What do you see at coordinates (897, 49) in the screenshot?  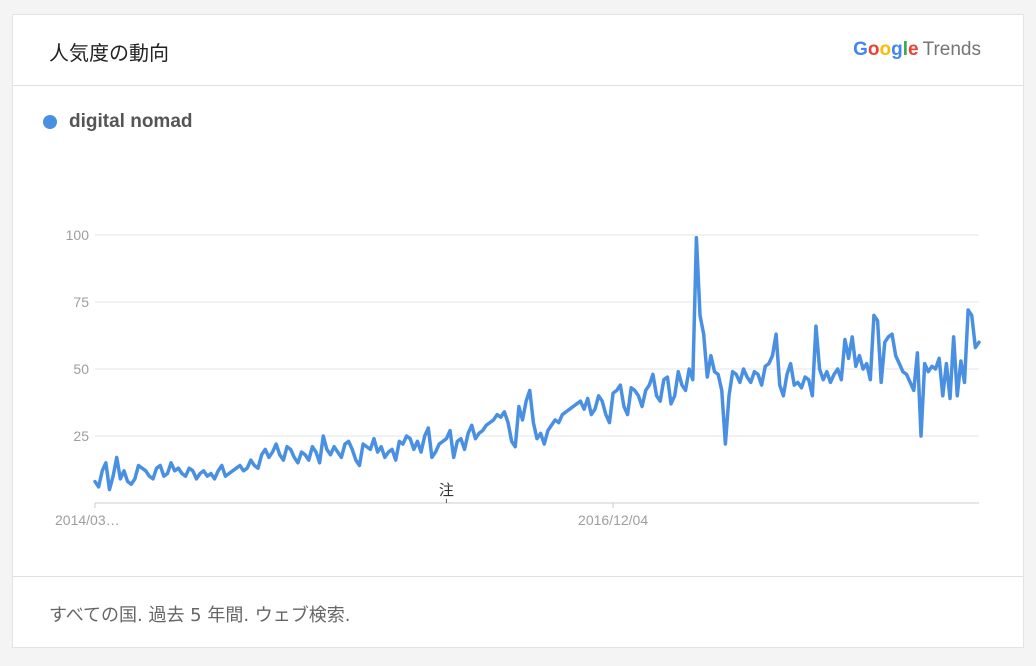 I see `logo-letter: g` at bounding box center [897, 49].